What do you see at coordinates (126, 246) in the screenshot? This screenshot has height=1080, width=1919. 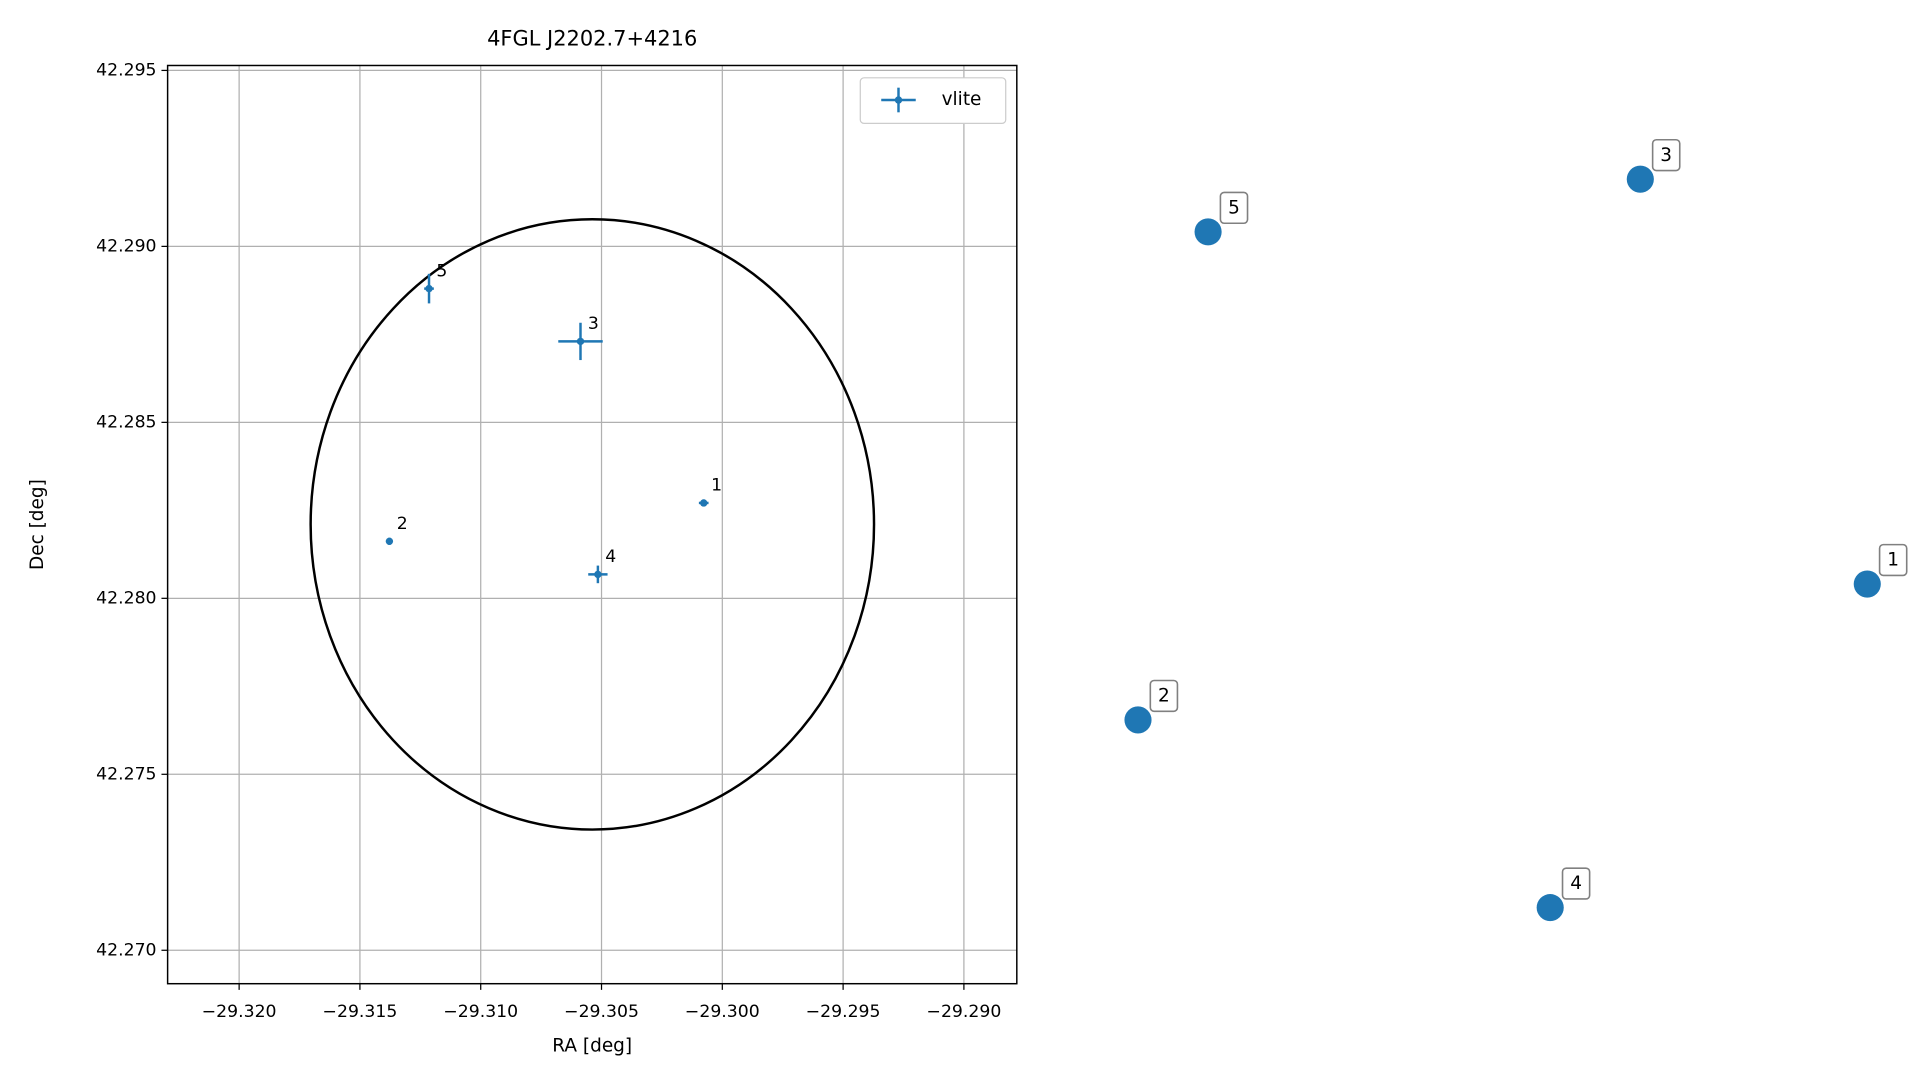 I see `y-tick-label: 42.290` at bounding box center [126, 246].